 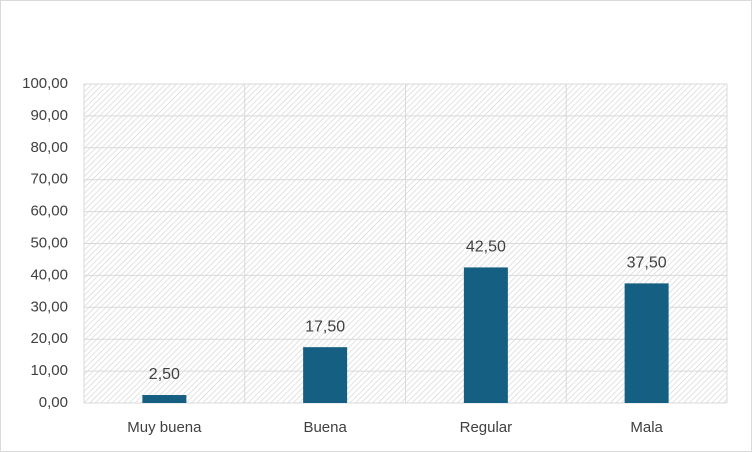 What do you see at coordinates (49, 115) in the screenshot?
I see `y-tick-label: 90,00` at bounding box center [49, 115].